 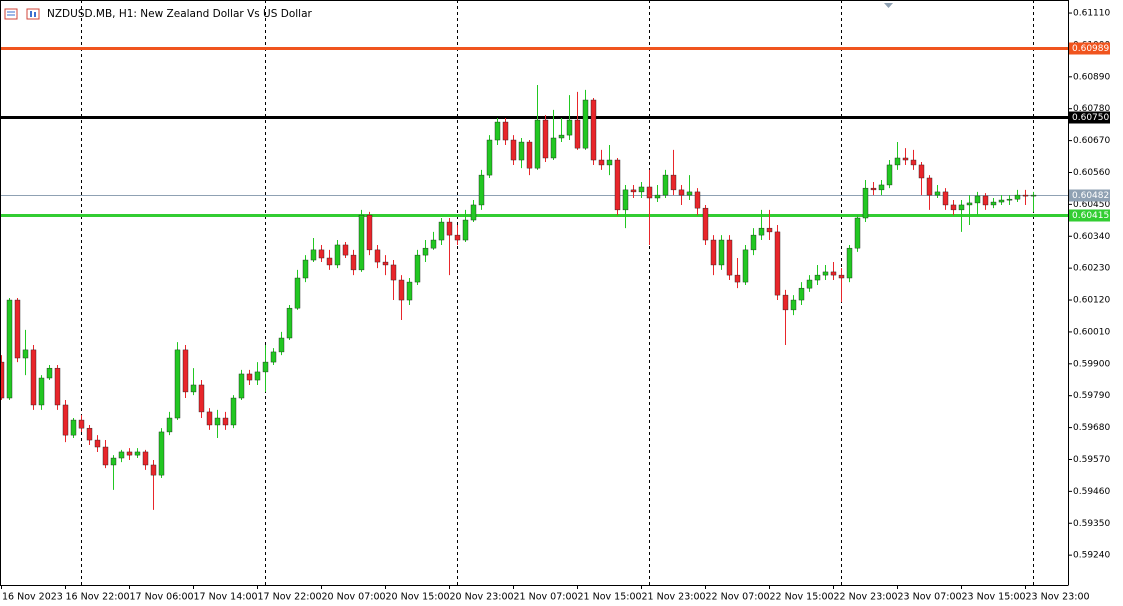 What do you see at coordinates (1091, 14) in the screenshot?
I see `y-tick-label: 0.61110` at bounding box center [1091, 14].